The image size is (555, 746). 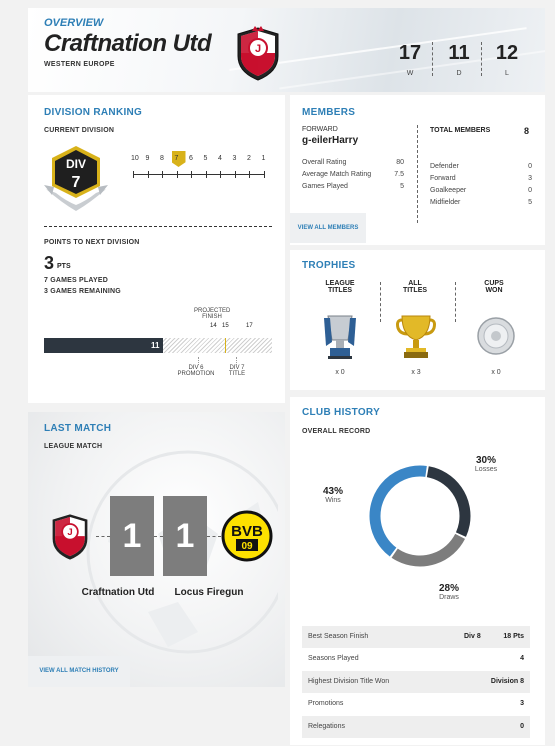 I want to click on members-divider, so click(x=417, y=174).